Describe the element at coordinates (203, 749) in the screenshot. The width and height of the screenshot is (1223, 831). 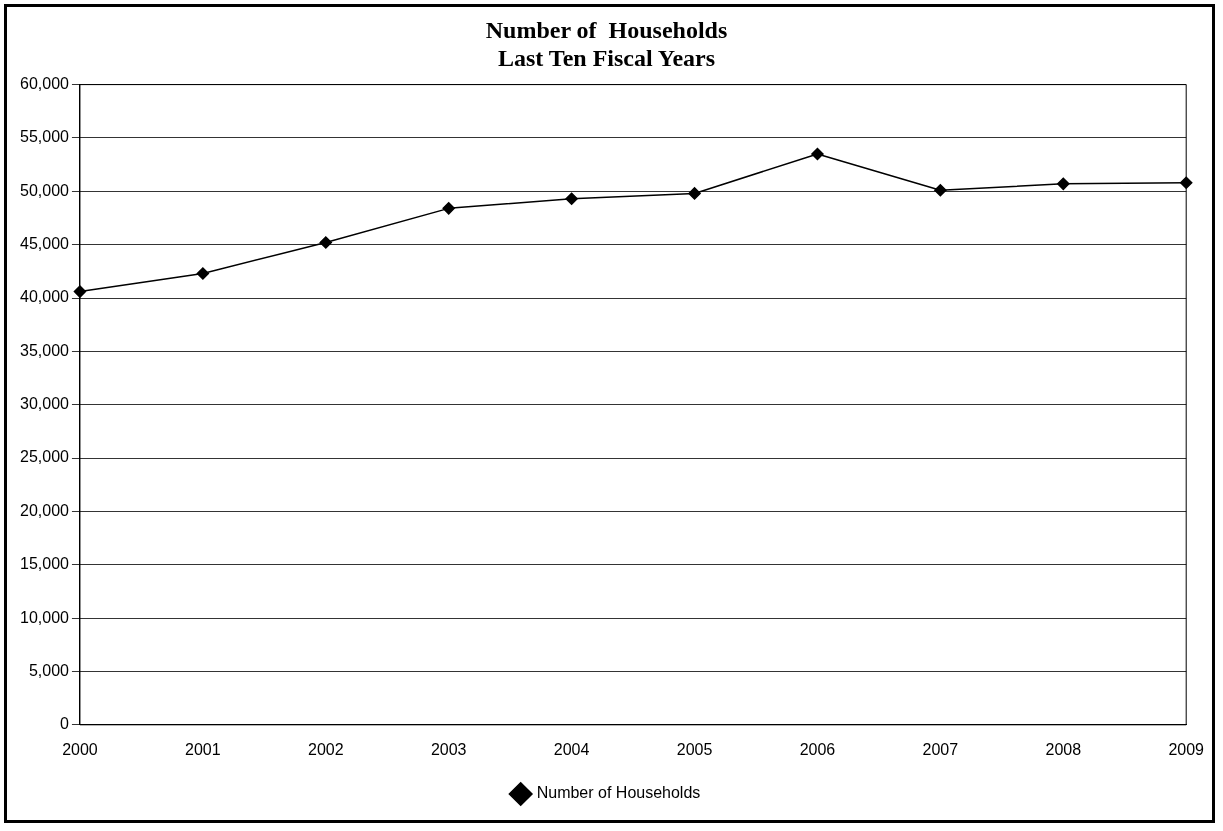
I see `x-tick-label: 2001` at that location.